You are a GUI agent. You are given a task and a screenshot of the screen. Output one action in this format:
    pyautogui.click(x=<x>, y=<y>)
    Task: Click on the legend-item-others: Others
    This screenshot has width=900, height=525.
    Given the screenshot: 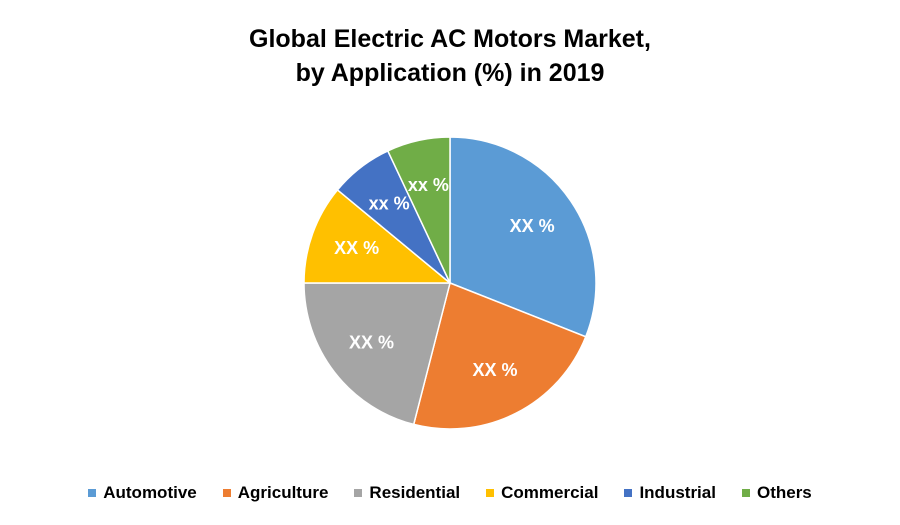 What is the action you would take?
    pyautogui.click(x=776, y=493)
    